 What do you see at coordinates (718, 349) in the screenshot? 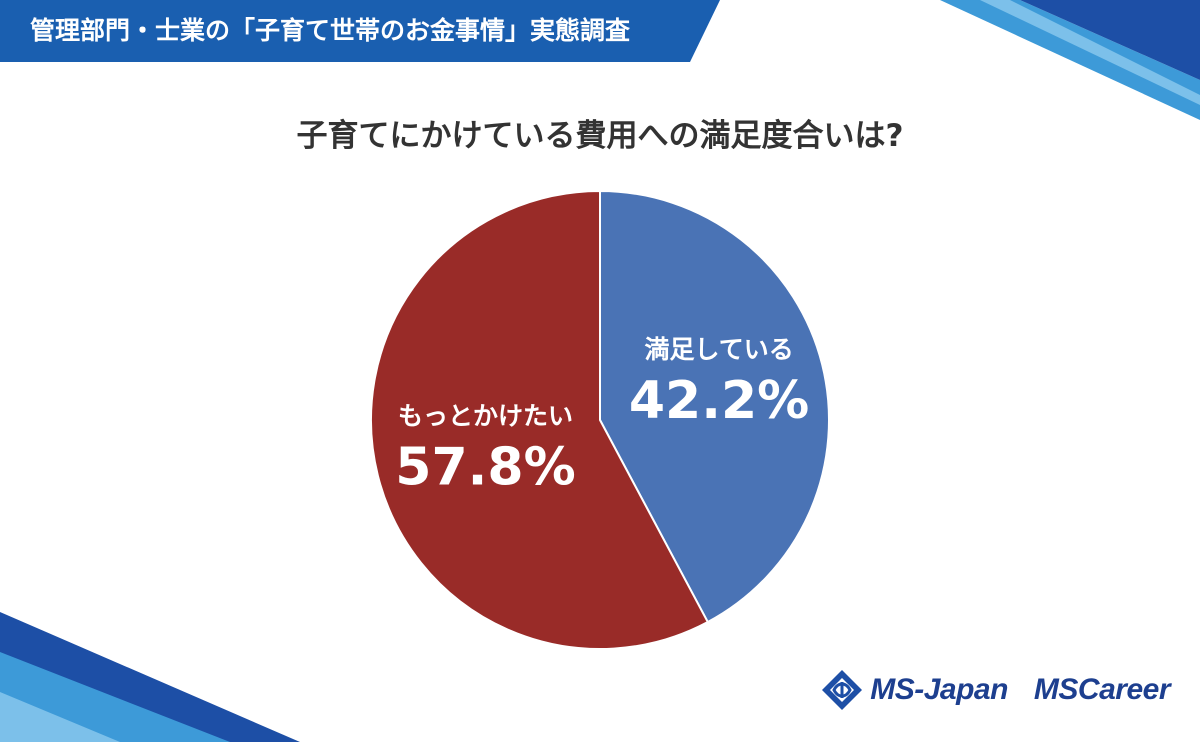
I see `slice-label-0: 満足している` at bounding box center [718, 349].